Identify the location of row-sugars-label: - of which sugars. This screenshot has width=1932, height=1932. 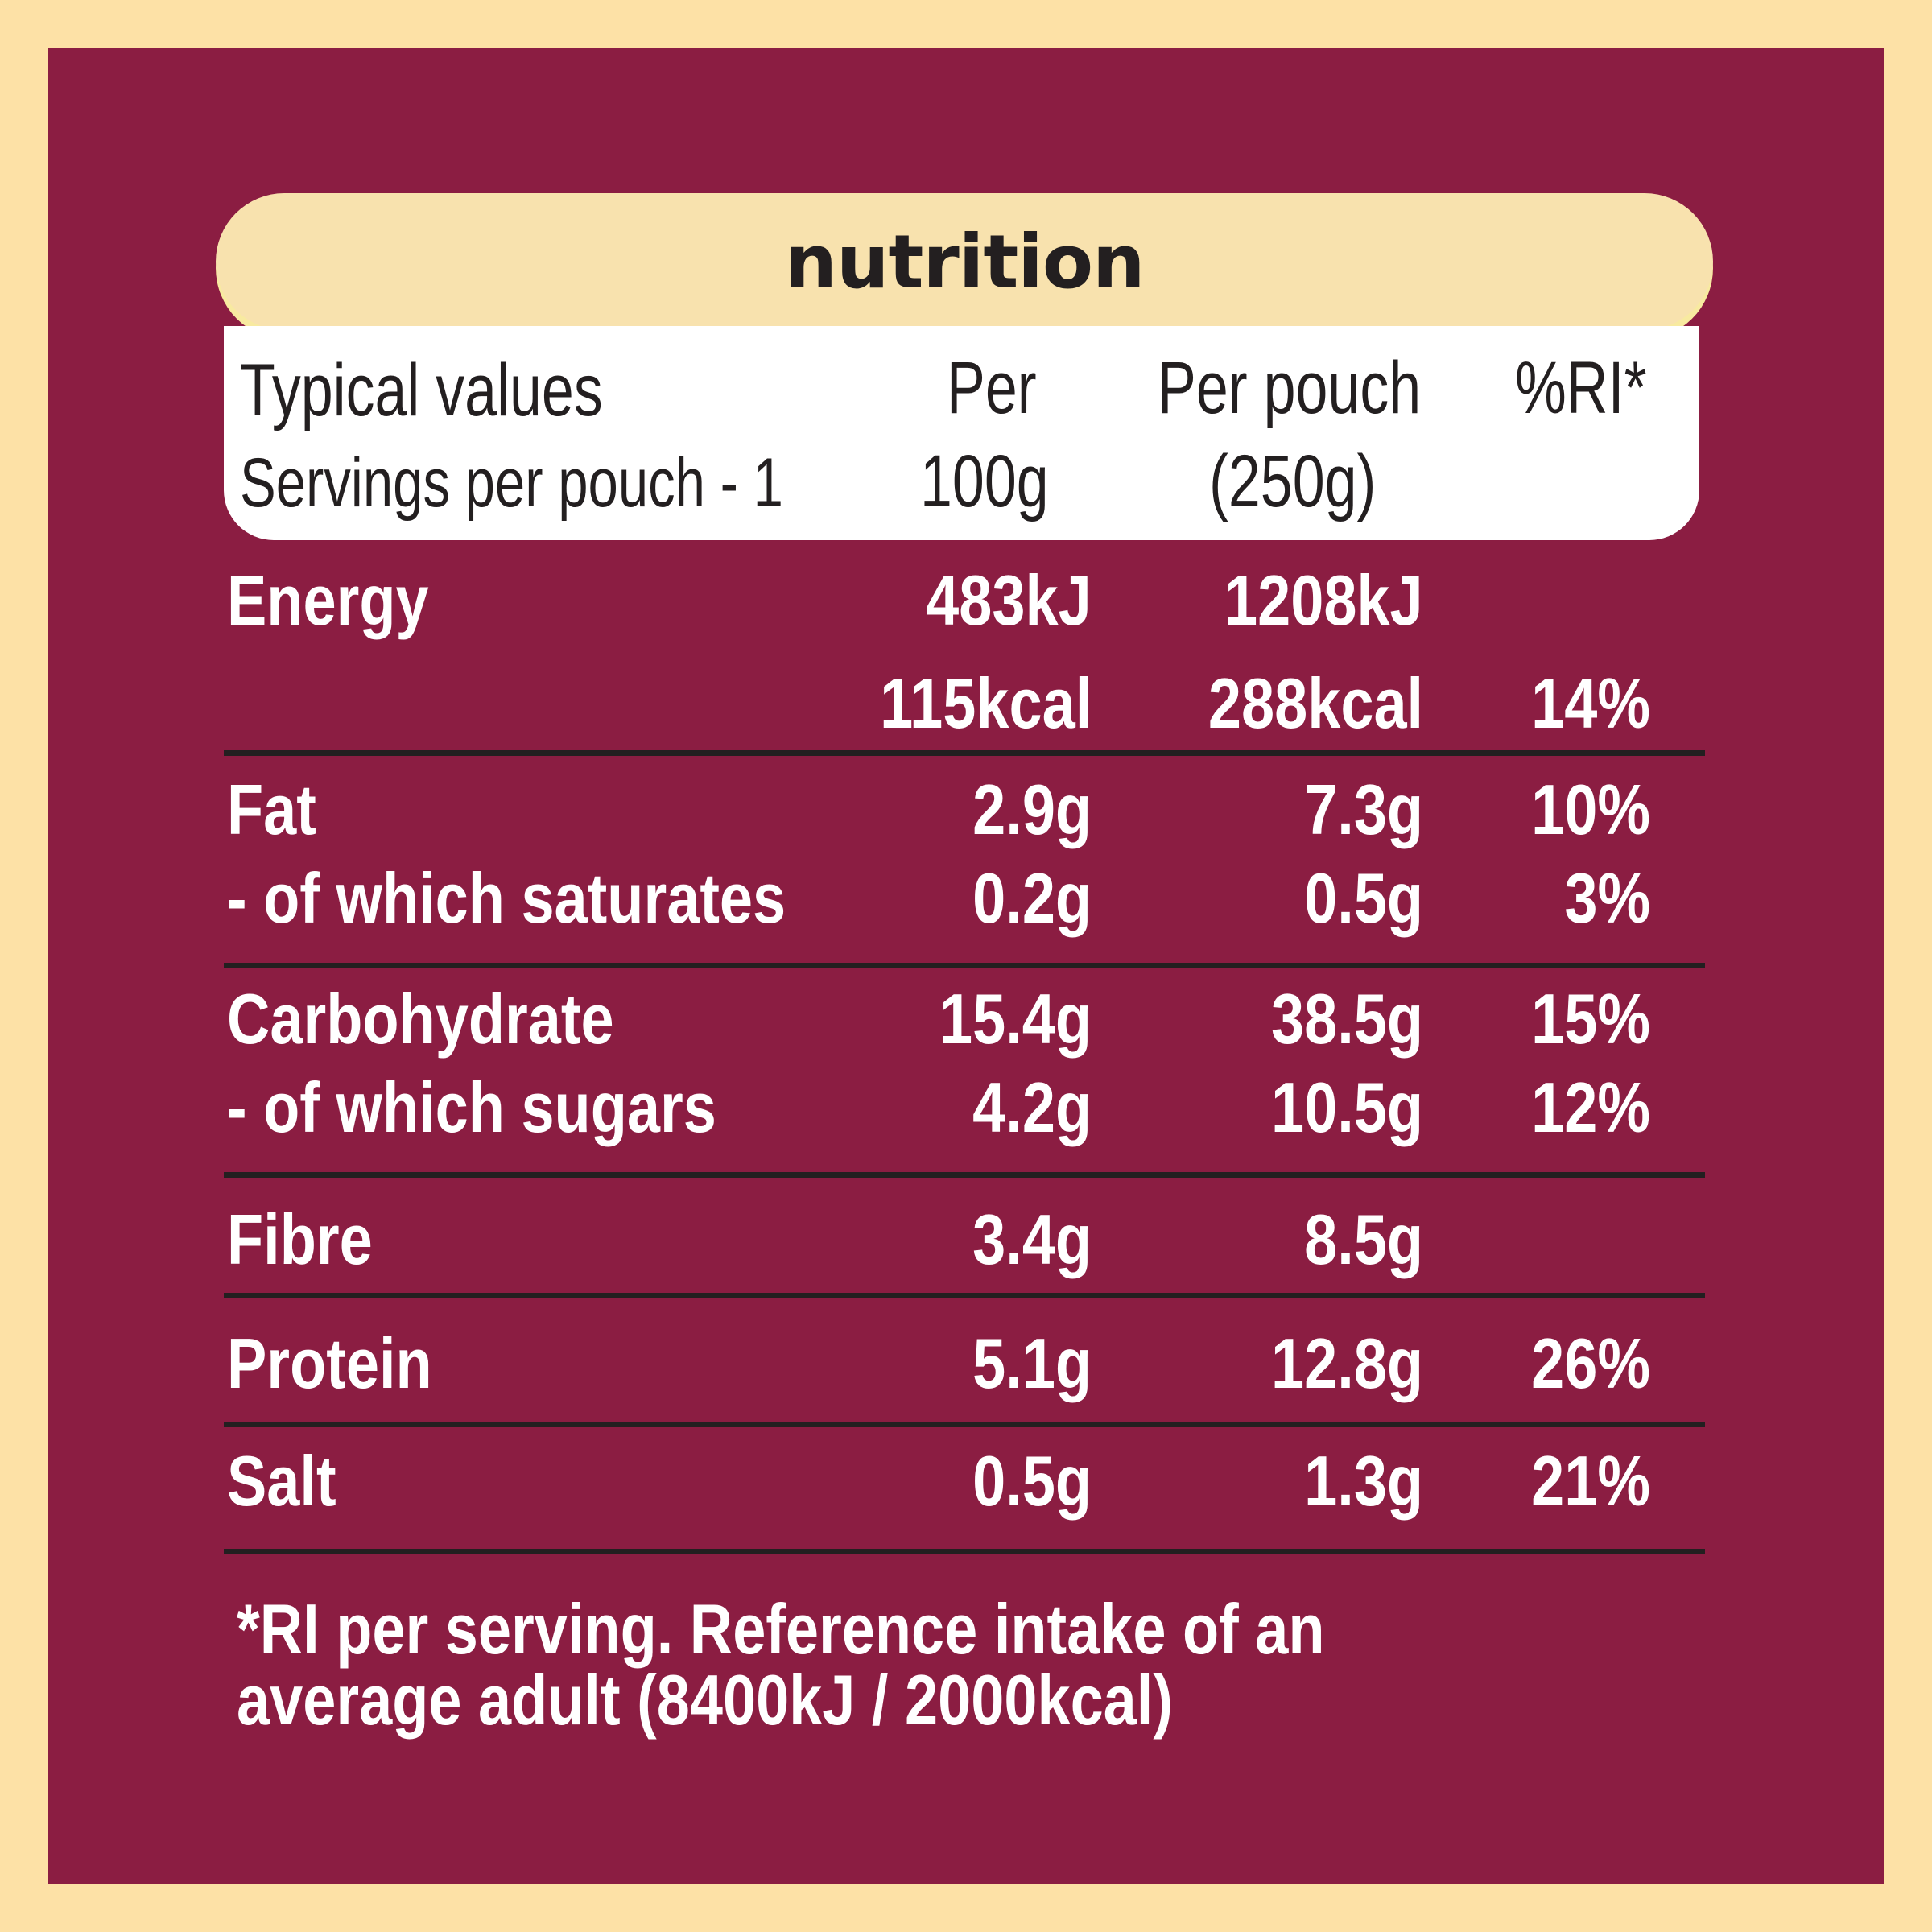
(471, 1107).